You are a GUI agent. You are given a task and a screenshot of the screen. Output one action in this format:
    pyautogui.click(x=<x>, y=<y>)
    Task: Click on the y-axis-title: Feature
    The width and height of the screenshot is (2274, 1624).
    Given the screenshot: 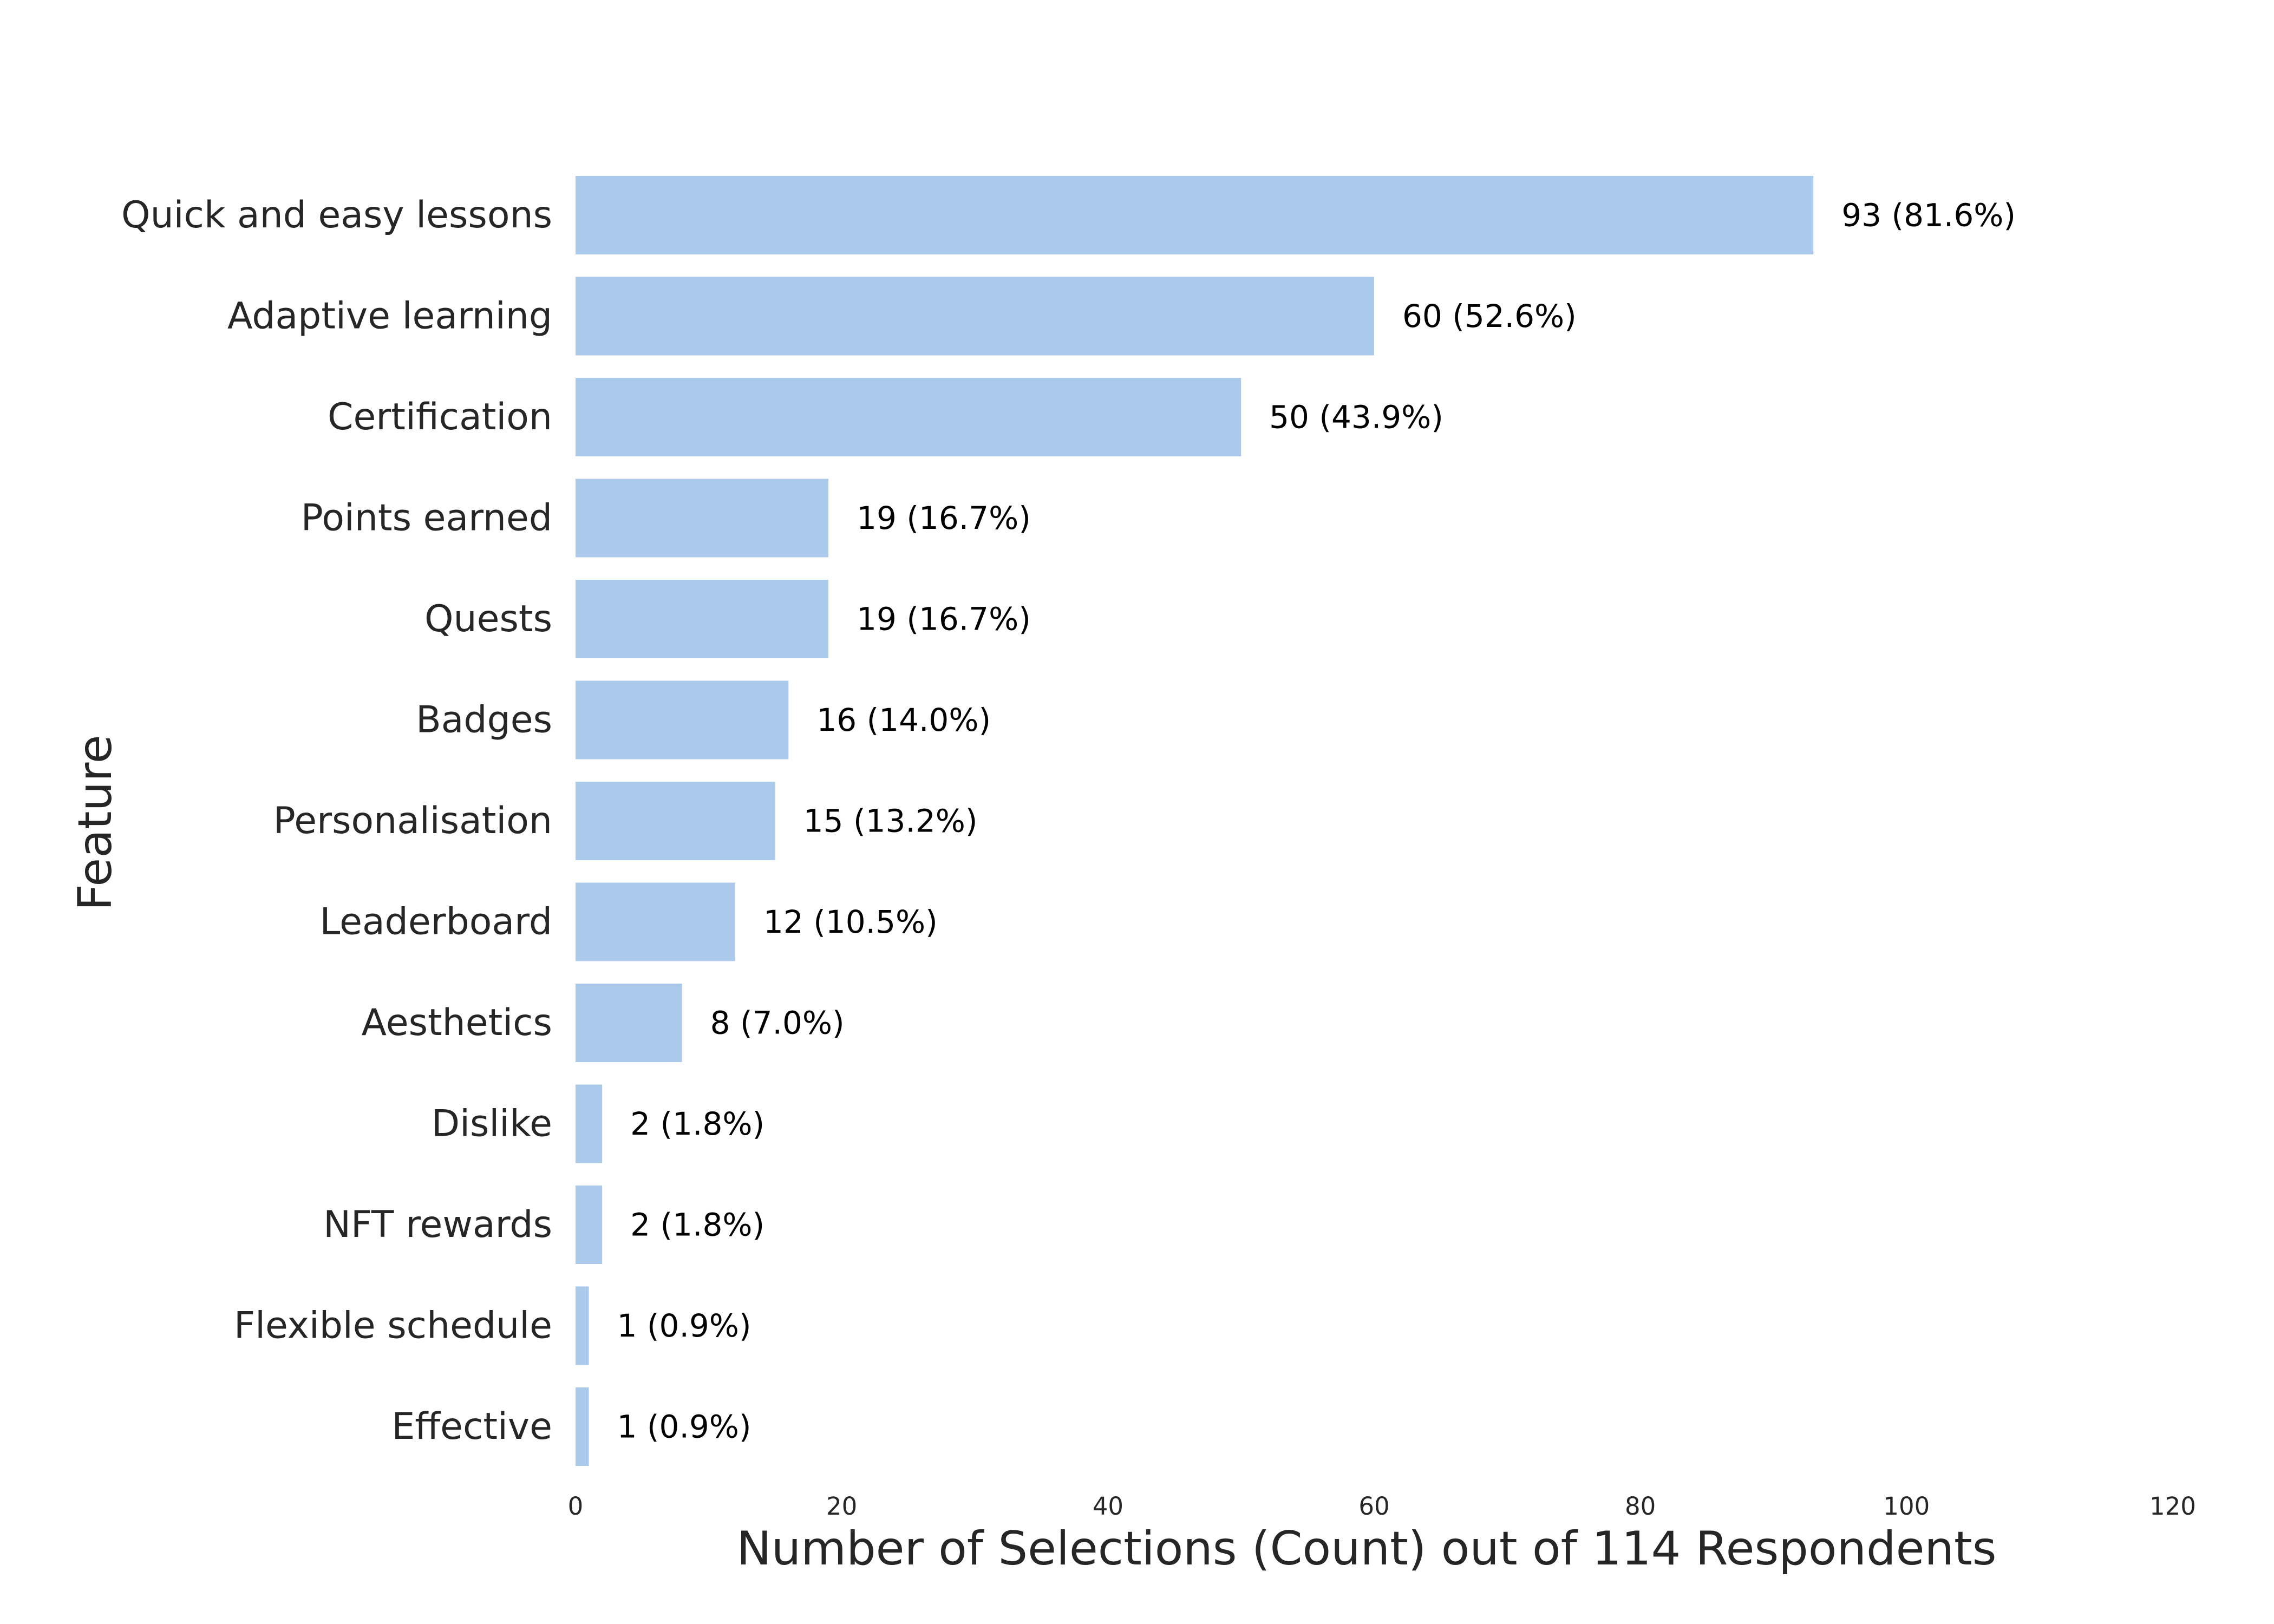 What is the action you would take?
    pyautogui.click(x=95, y=823)
    